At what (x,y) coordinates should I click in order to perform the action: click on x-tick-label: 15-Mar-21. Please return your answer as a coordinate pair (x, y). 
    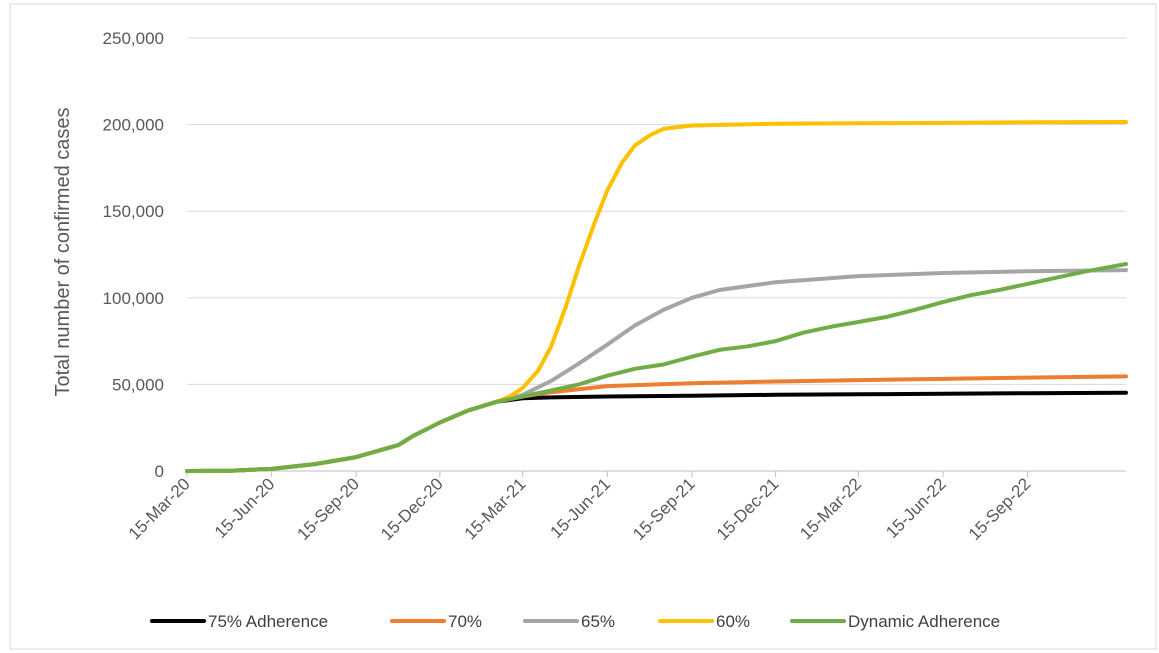
    Looking at the image, I should click on (495, 508).